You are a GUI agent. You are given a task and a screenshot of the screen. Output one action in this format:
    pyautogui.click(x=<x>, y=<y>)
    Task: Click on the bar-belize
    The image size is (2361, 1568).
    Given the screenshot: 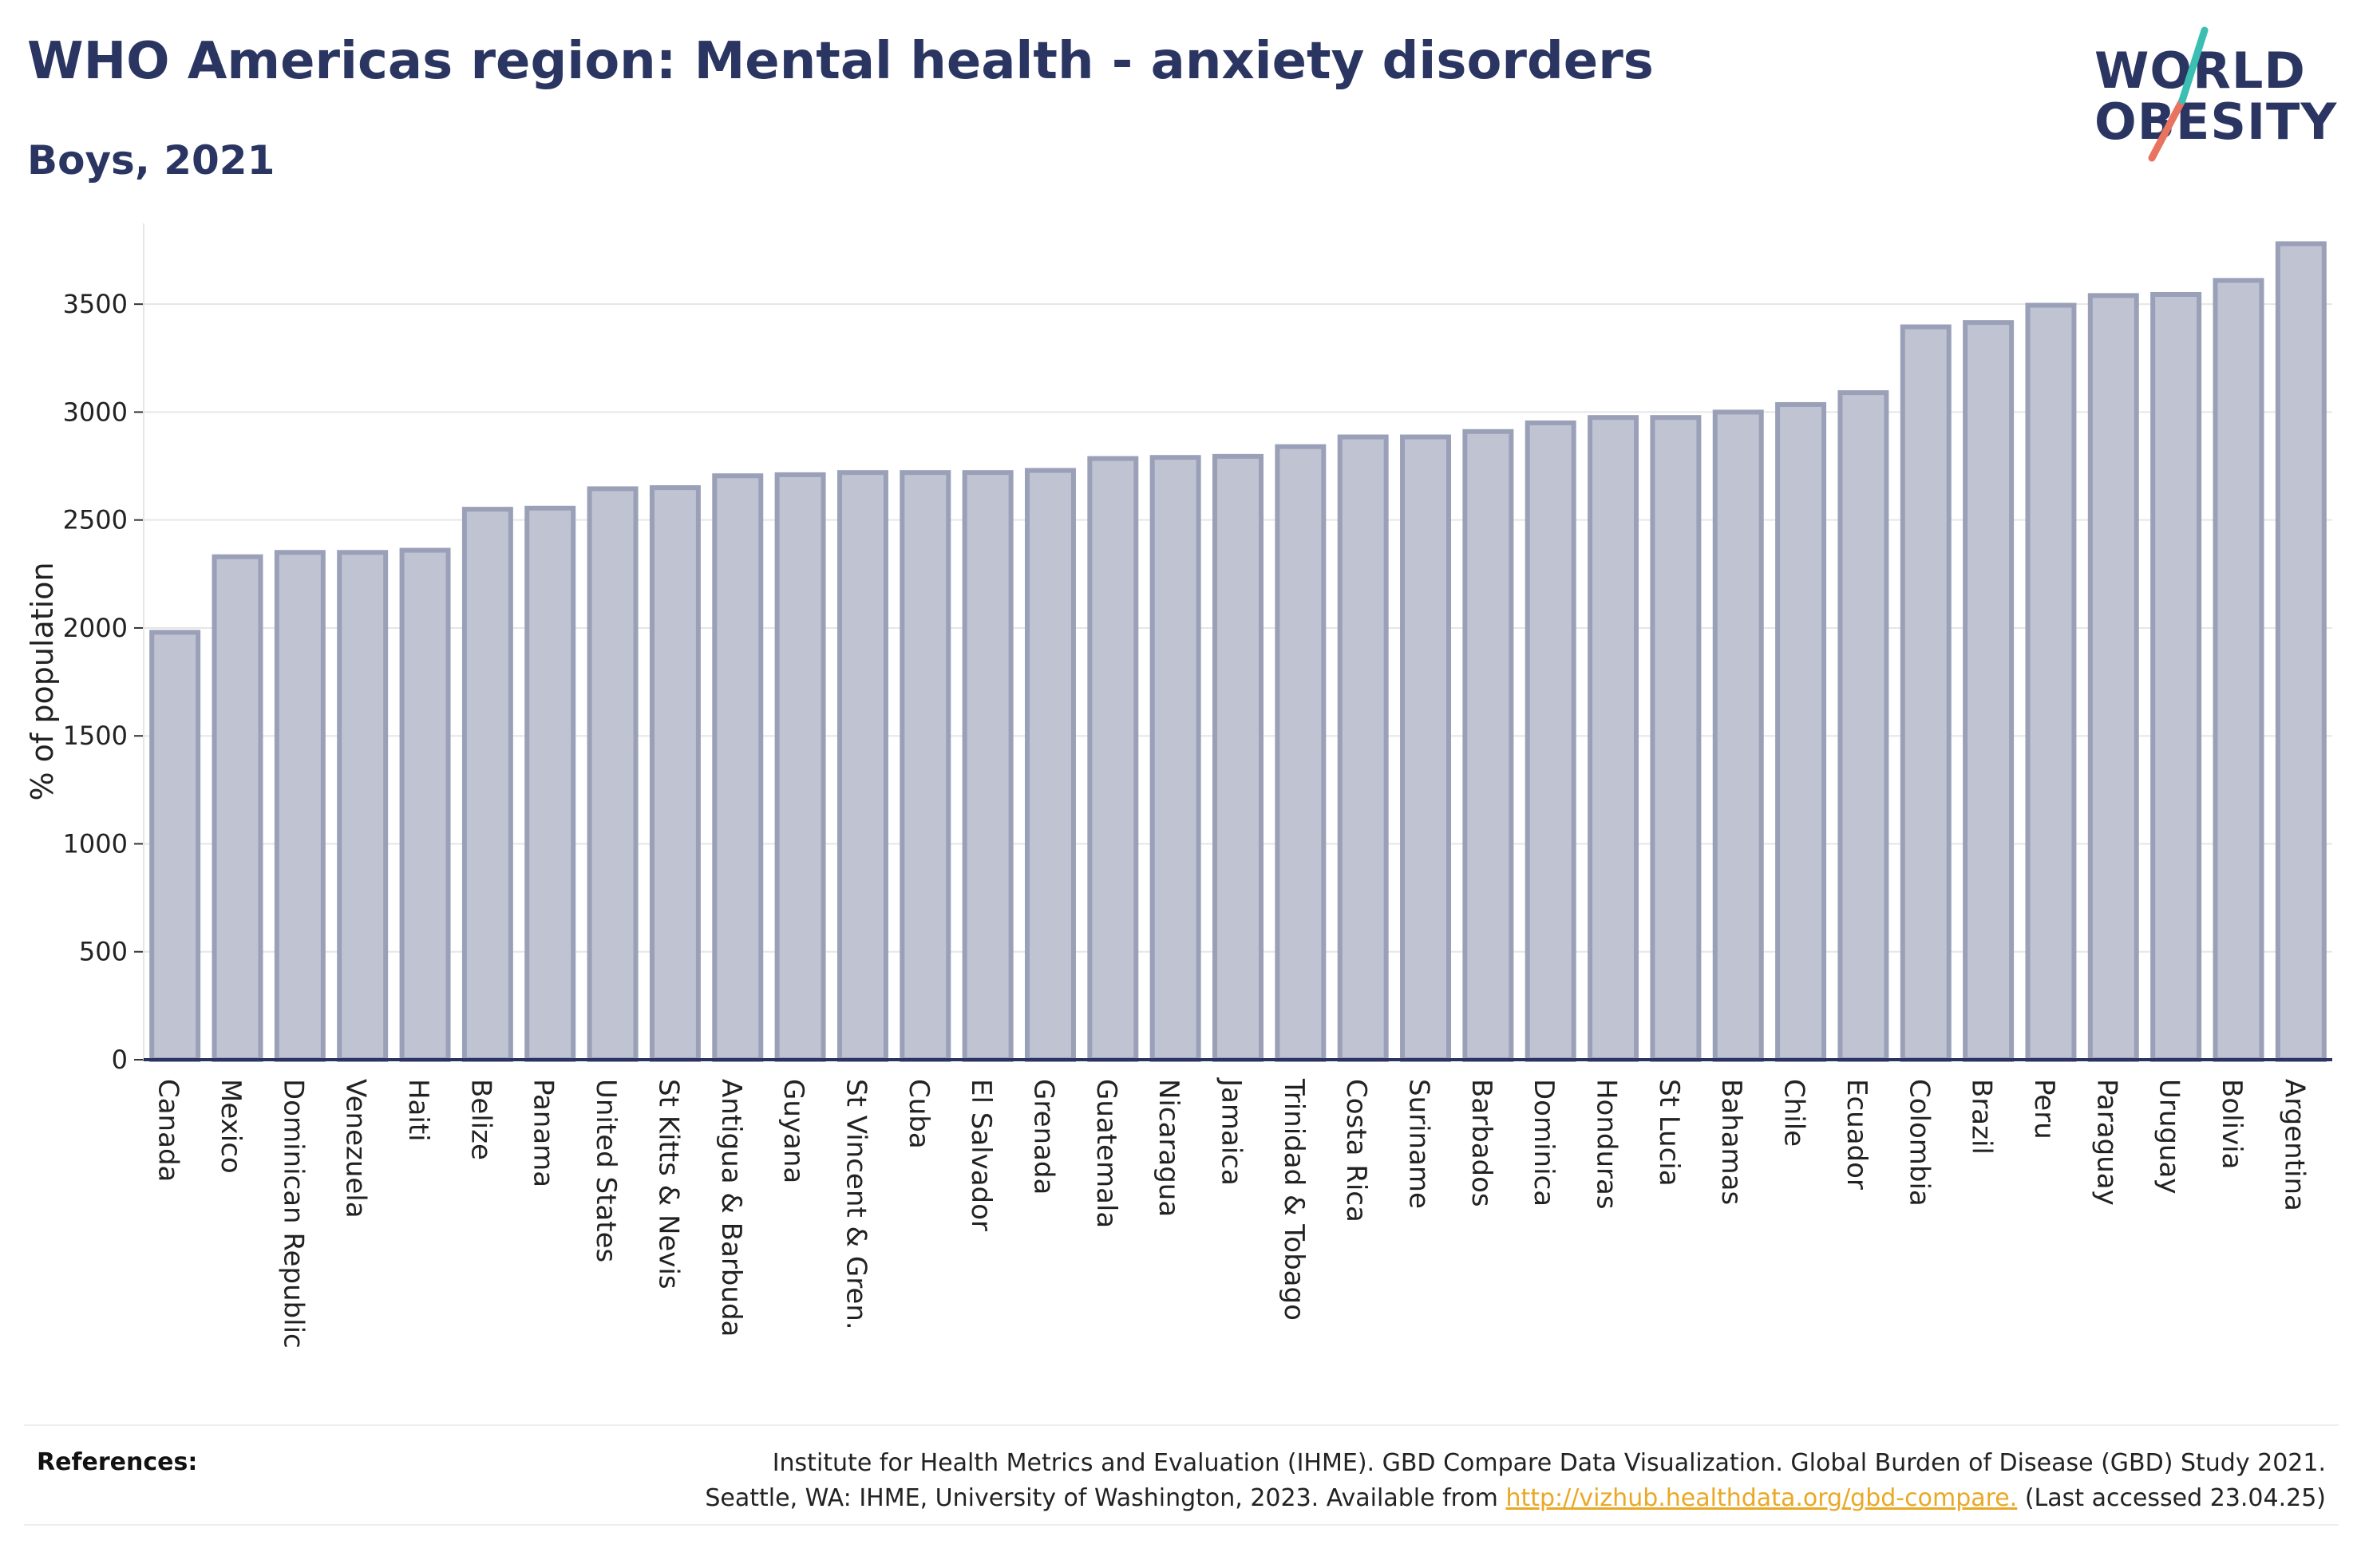 What is the action you would take?
    pyautogui.click(x=487, y=784)
    